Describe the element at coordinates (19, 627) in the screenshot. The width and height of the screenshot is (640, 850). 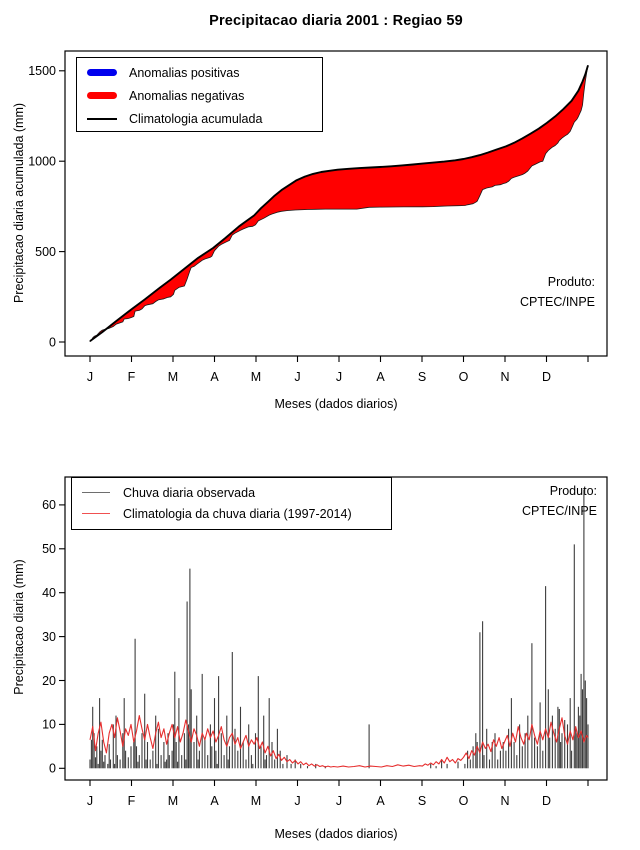
I see `bottom-y-axis-title: Precipitacao diaria (mm)` at that location.